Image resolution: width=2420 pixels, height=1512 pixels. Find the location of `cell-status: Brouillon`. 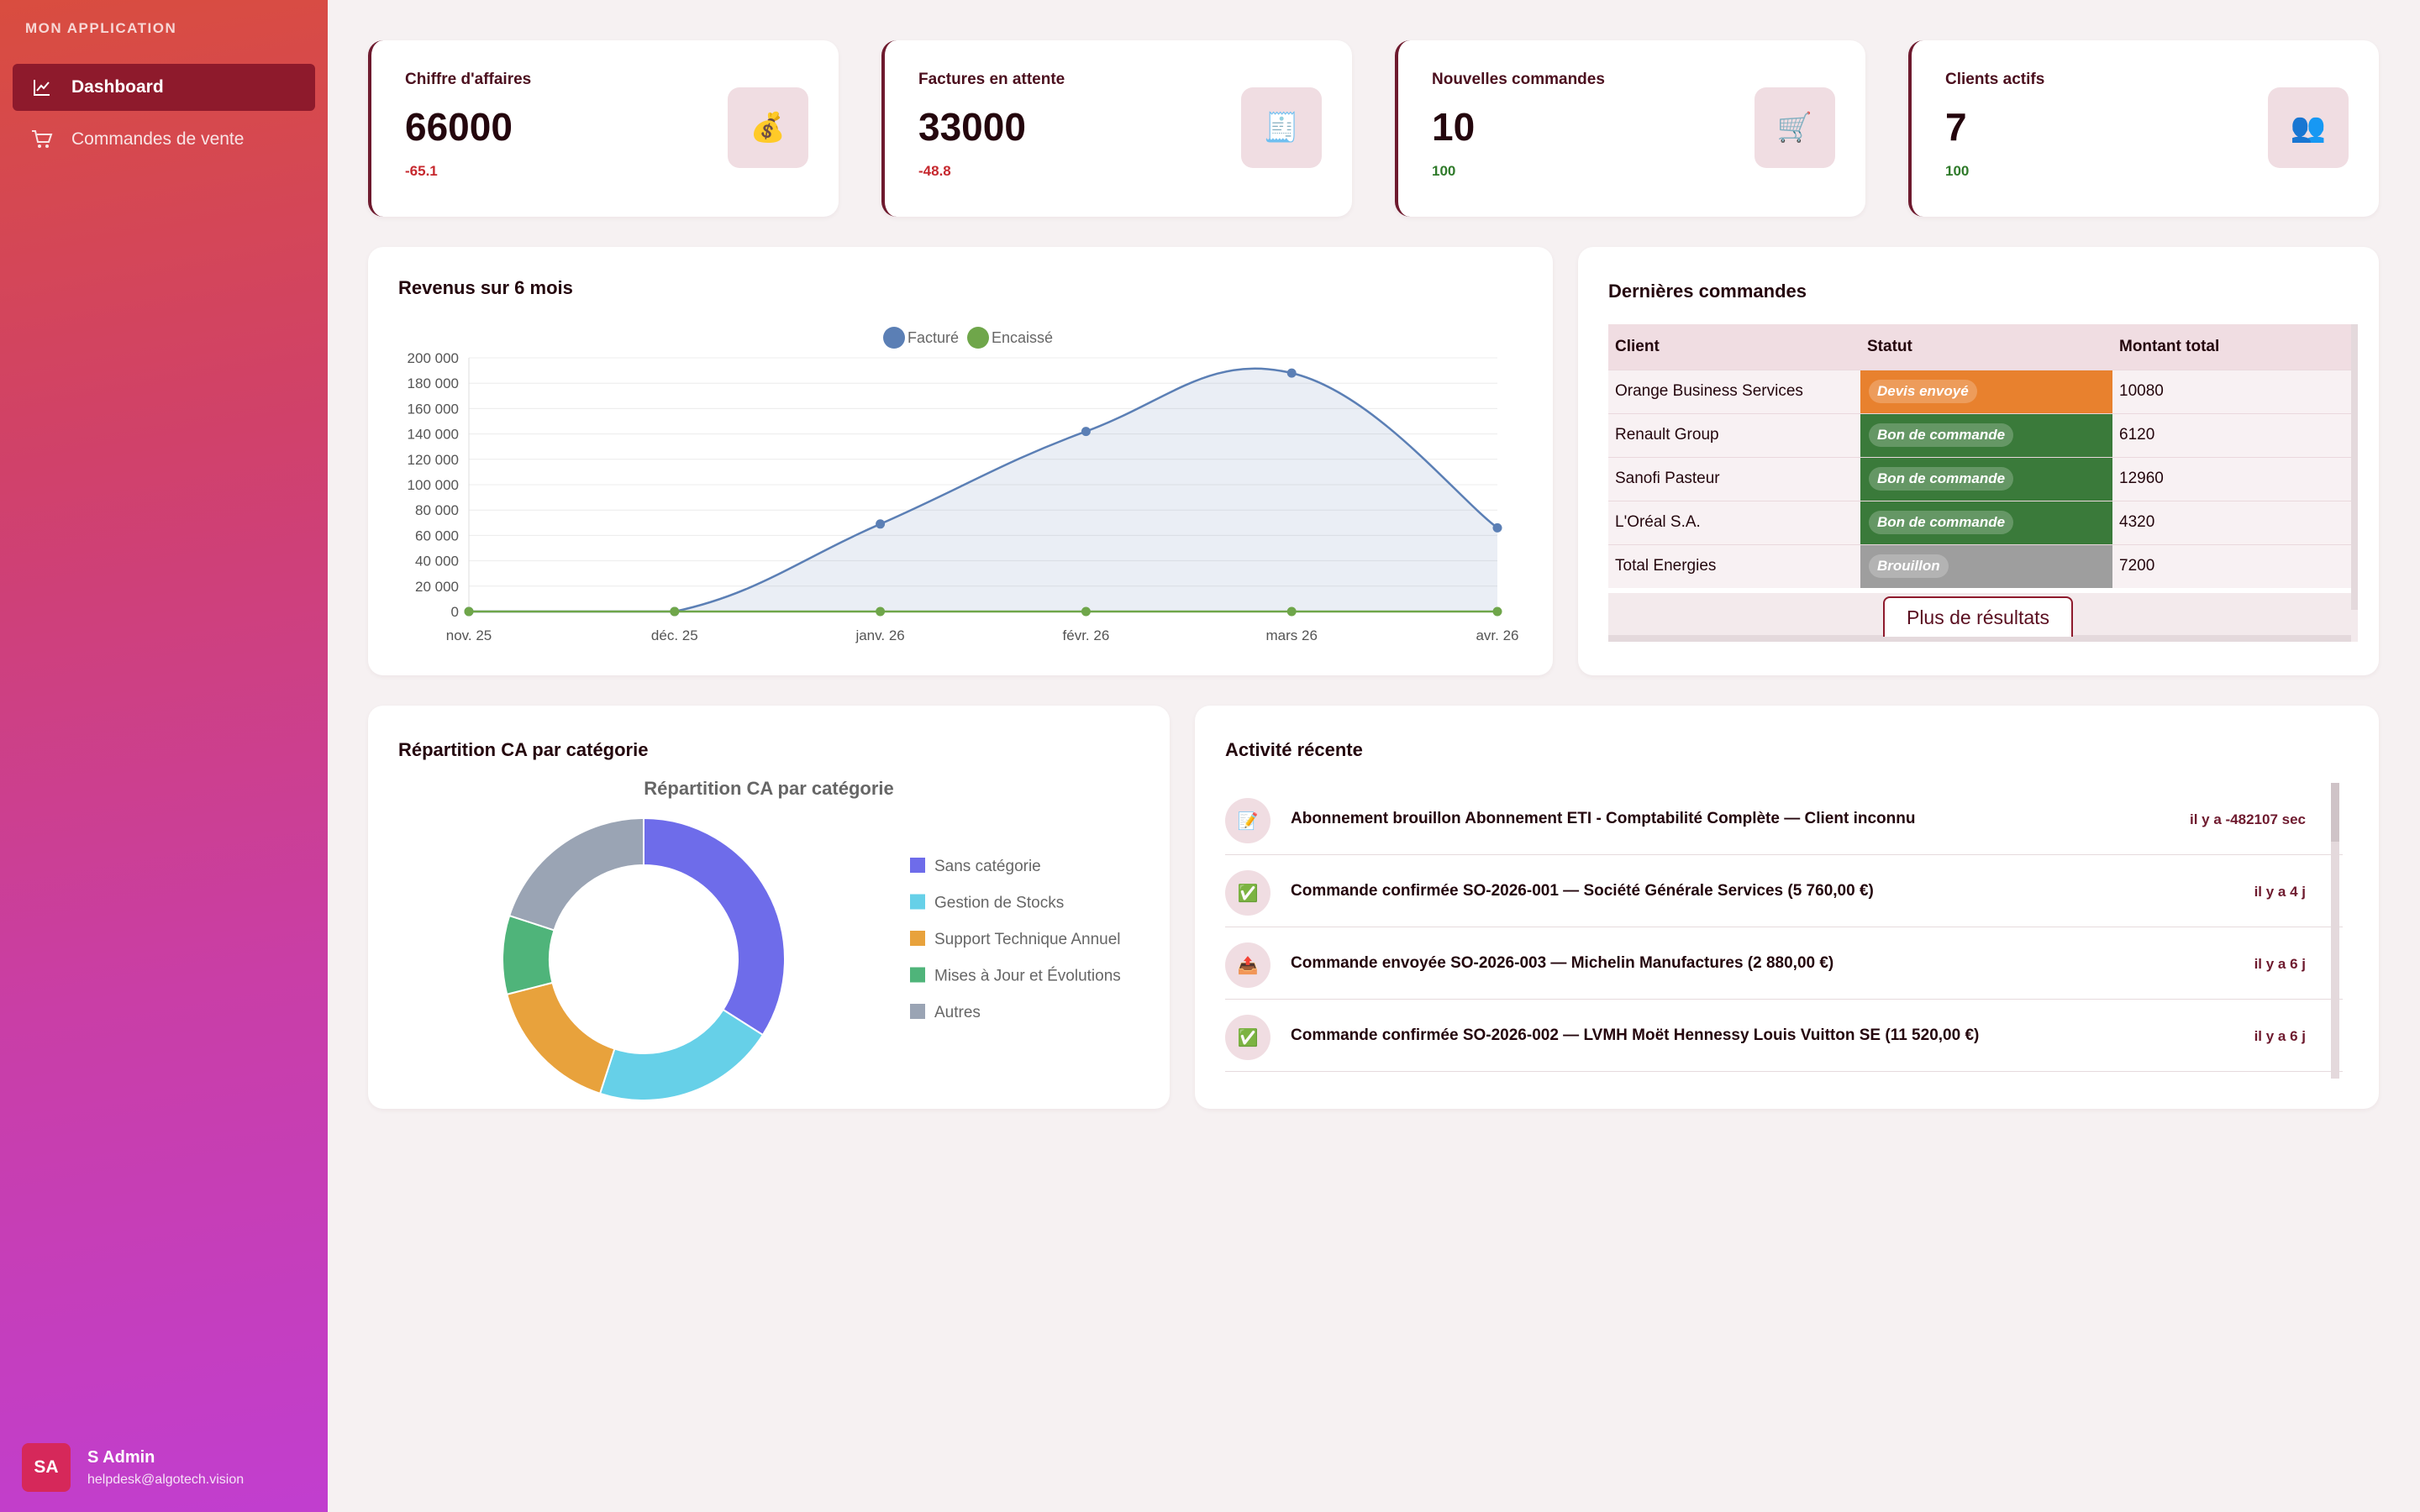

cell-status: Brouillon is located at coordinates (1986, 565).